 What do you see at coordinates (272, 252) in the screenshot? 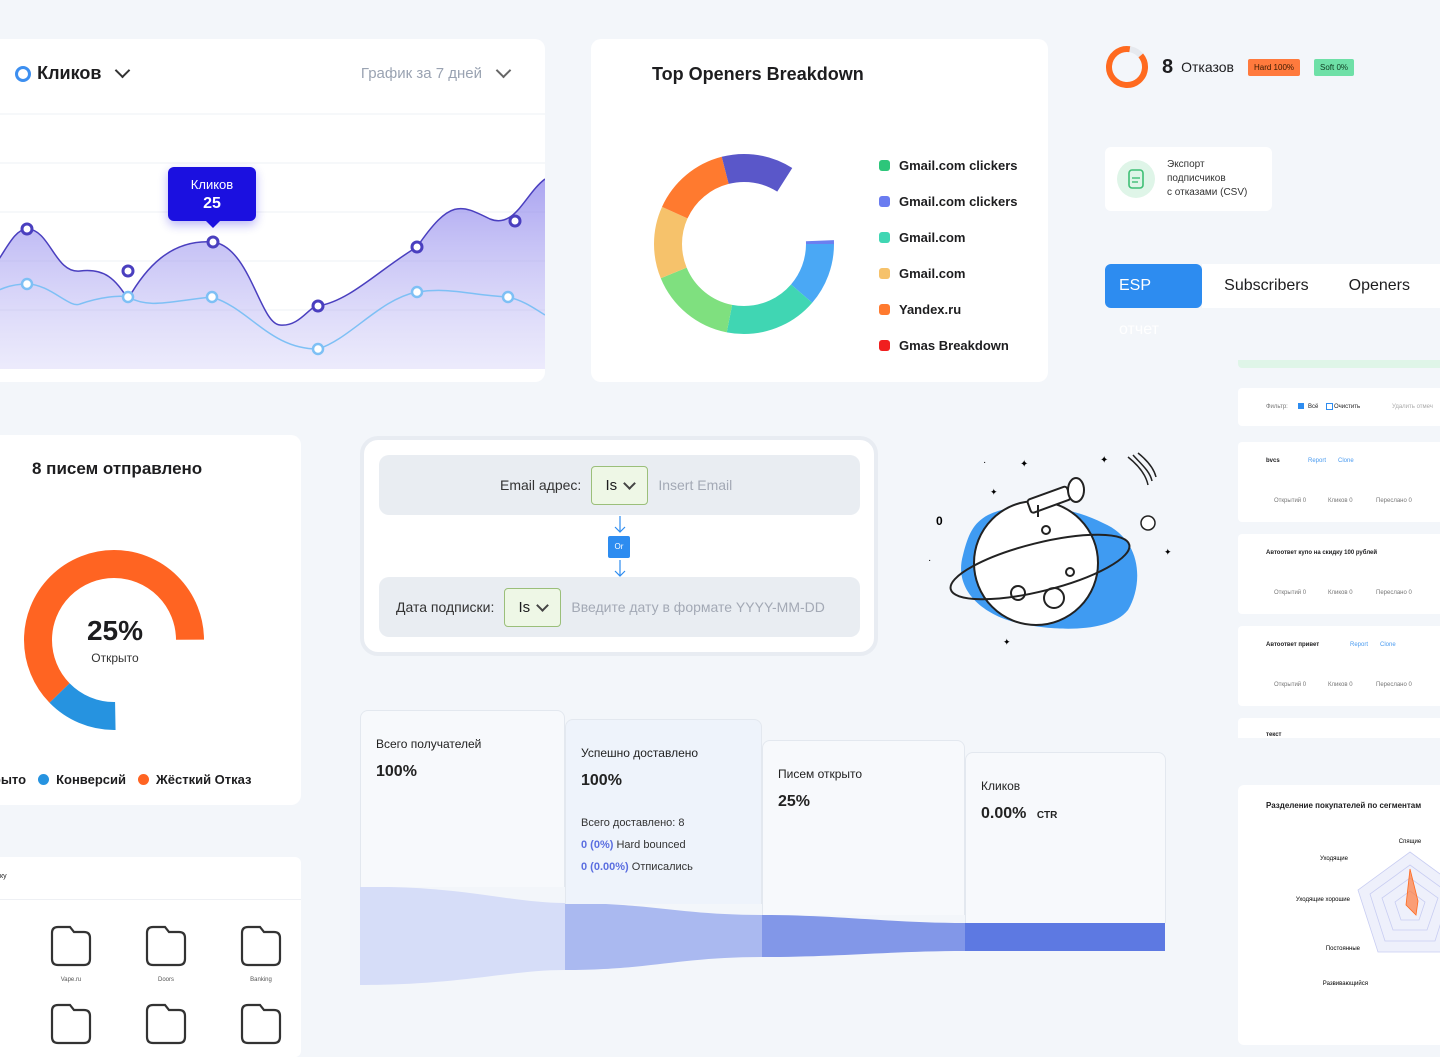
I see `clicks-line` at bounding box center [272, 252].